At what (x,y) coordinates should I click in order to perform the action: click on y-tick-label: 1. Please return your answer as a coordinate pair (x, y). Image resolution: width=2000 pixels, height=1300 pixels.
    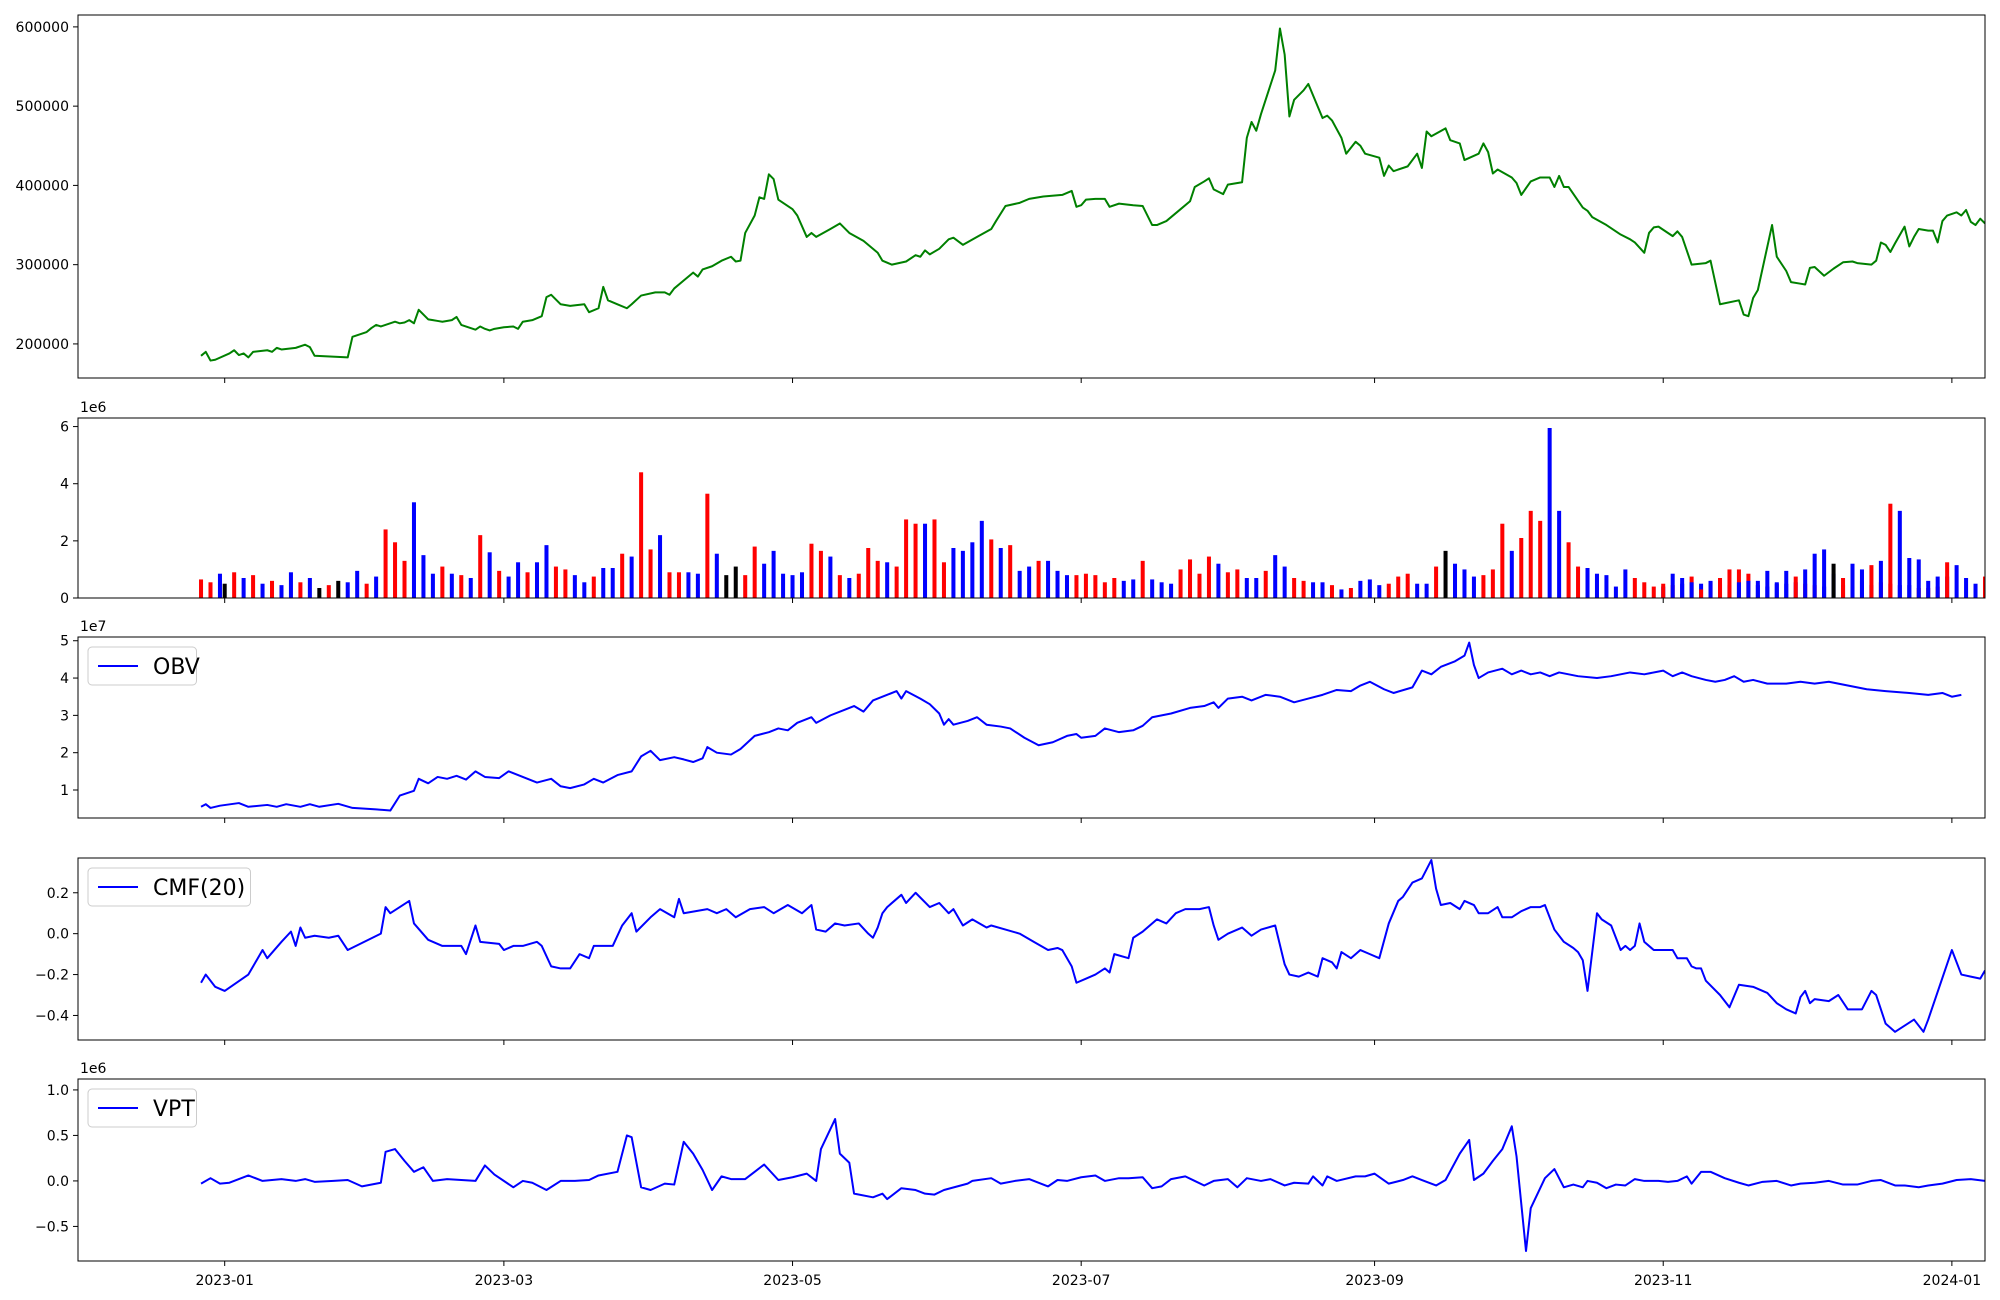
    Looking at the image, I should click on (64, 791).